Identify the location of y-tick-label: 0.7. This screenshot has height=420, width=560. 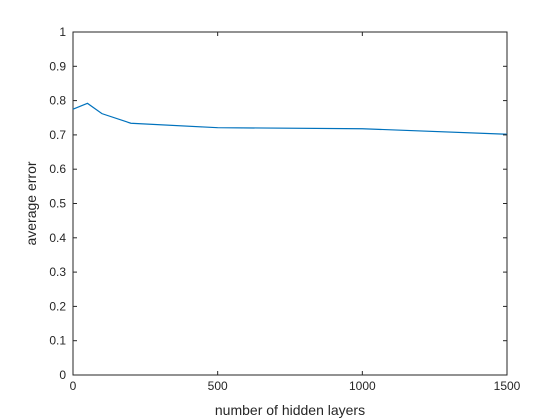
(57, 135).